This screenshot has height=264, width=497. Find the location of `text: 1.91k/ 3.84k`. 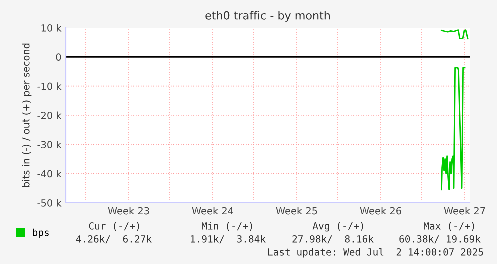

text: 1.91k/ 3.84k is located at coordinates (228, 239).